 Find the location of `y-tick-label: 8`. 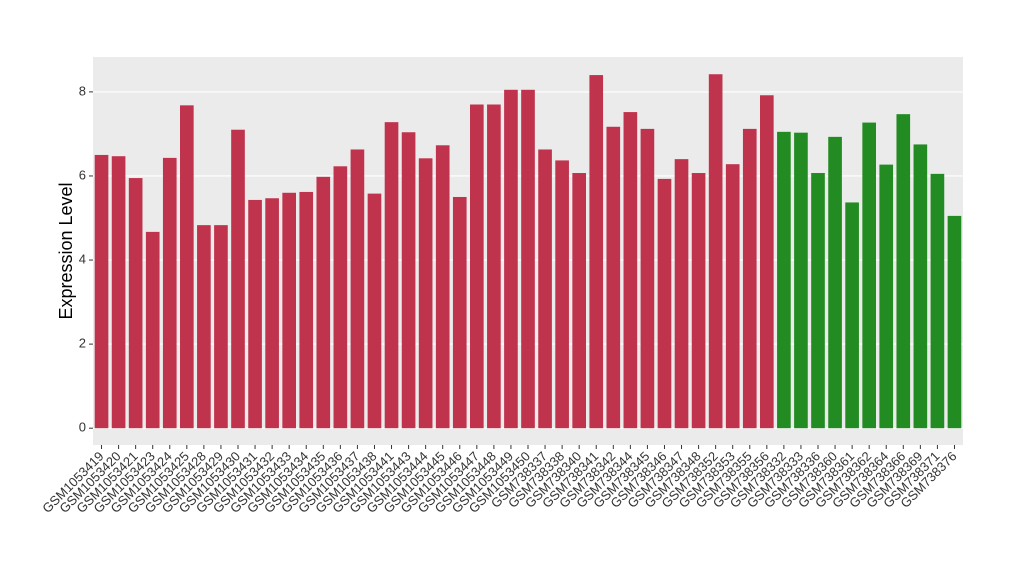

y-tick-label: 8 is located at coordinates (82, 90).